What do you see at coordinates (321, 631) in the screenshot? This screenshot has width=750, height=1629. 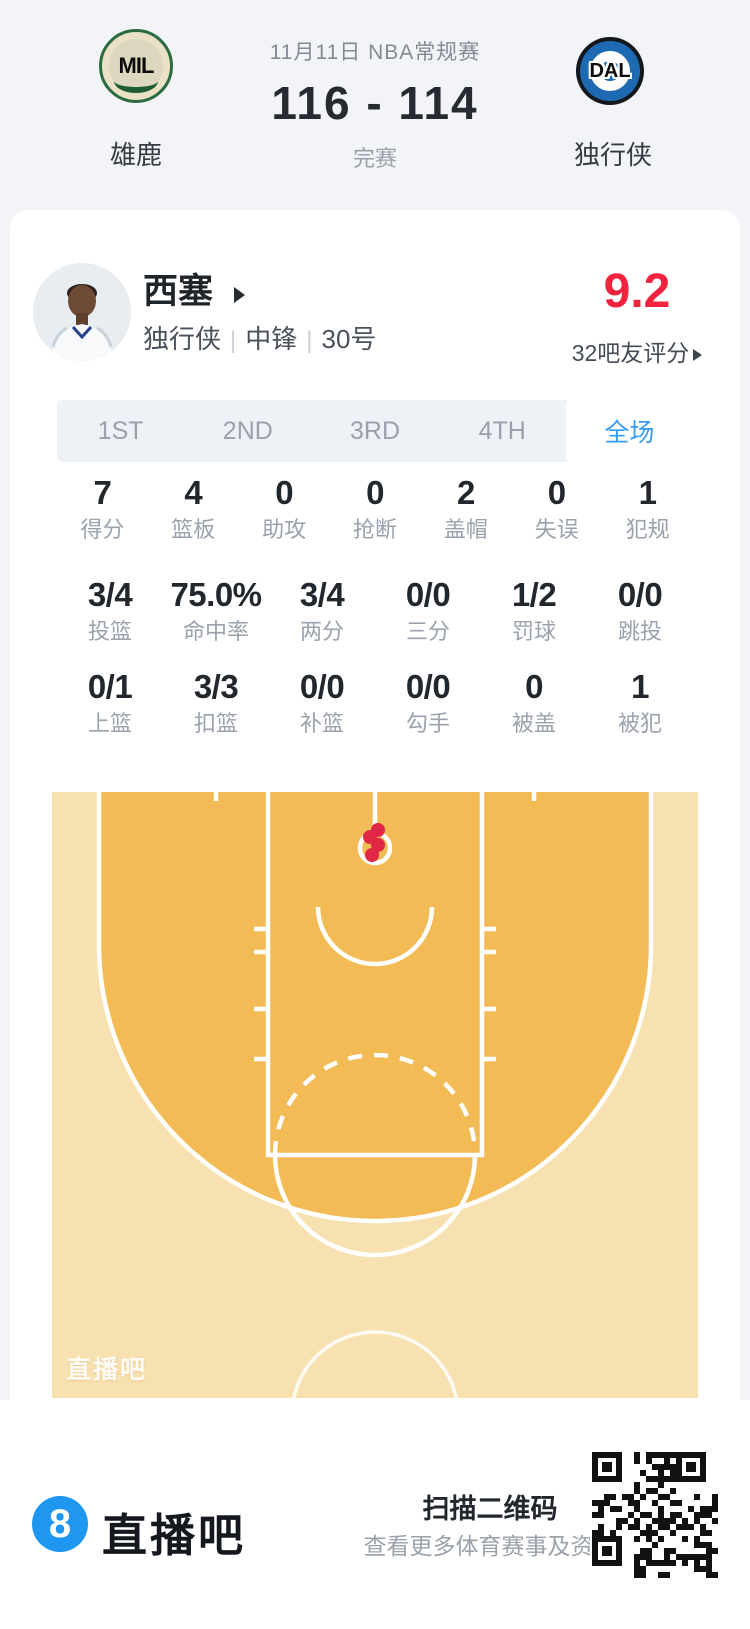 I see `stat-label: 两分` at bounding box center [321, 631].